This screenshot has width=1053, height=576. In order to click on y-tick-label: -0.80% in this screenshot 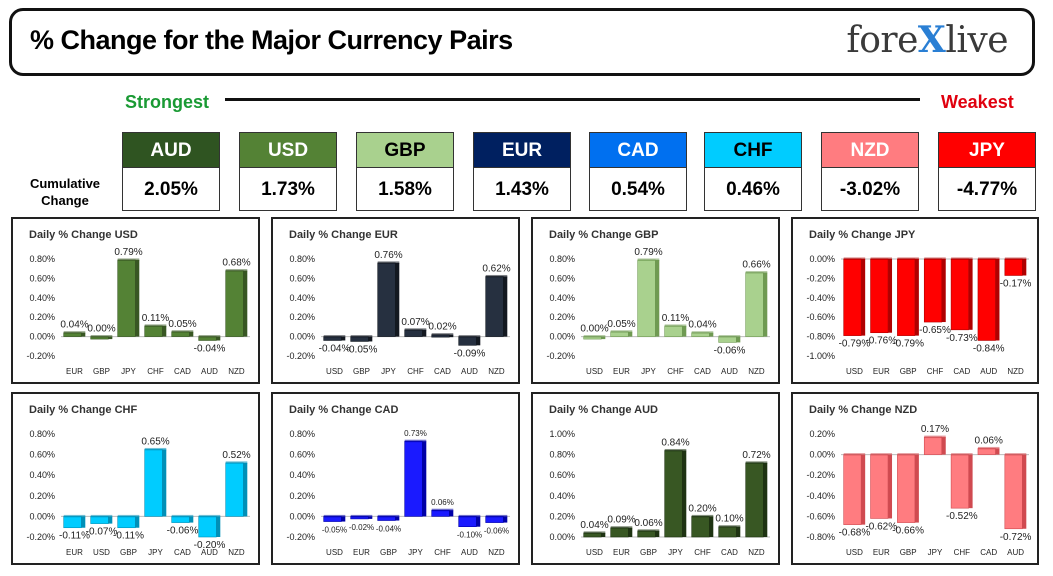, I will do `click(820, 537)`.